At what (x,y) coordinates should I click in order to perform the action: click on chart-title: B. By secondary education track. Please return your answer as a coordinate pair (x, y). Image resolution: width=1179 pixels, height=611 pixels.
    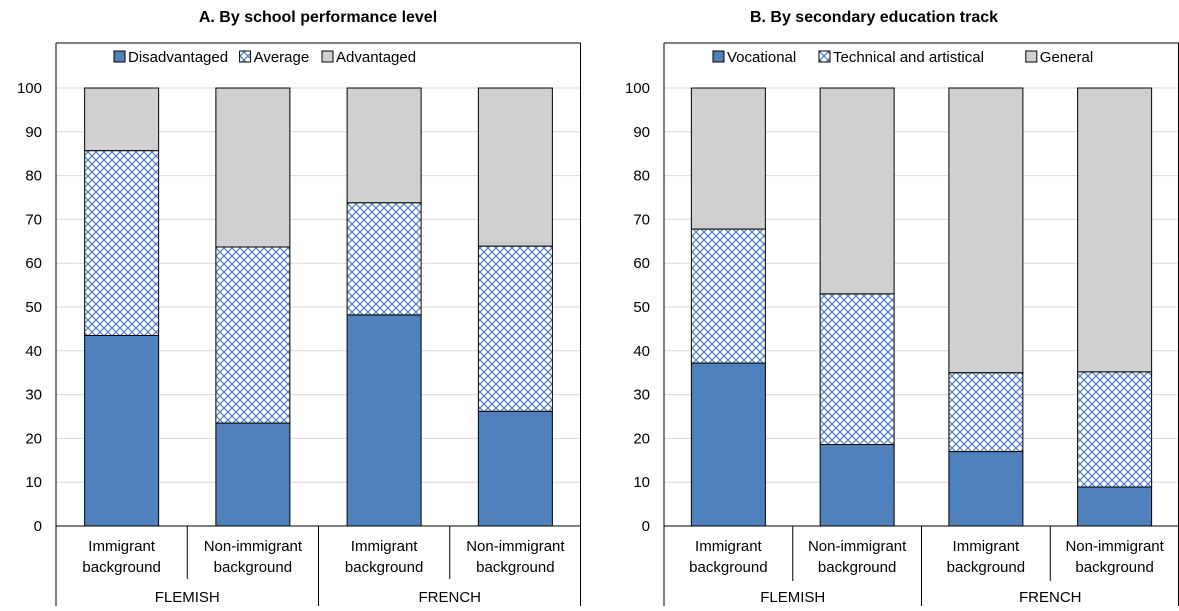
    Looking at the image, I should click on (874, 17).